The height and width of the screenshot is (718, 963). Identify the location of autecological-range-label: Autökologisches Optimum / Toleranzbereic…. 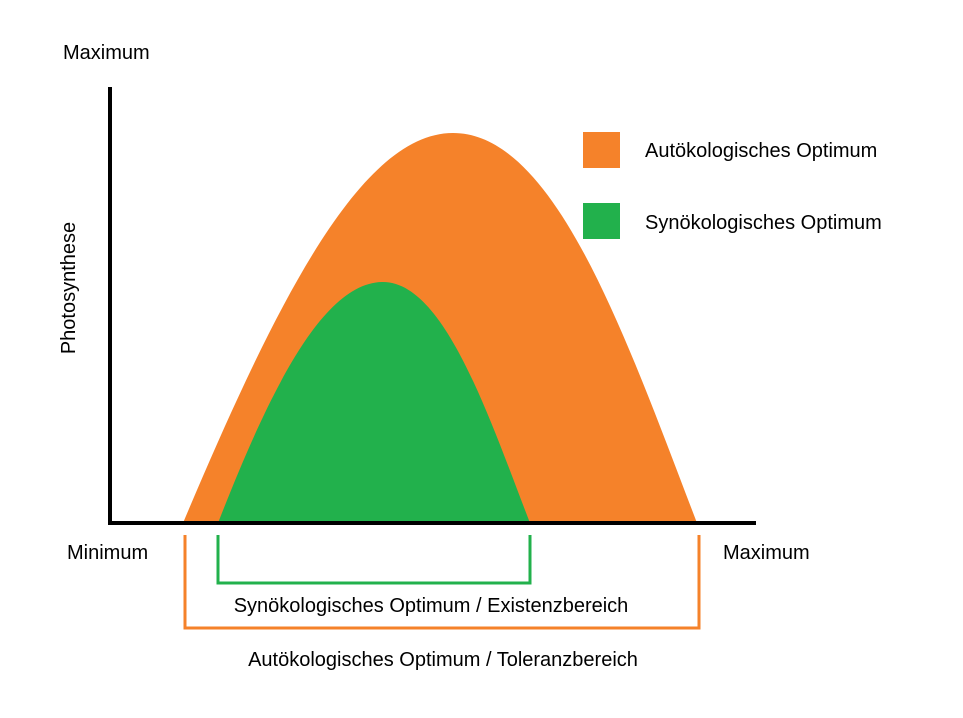
(443, 660).